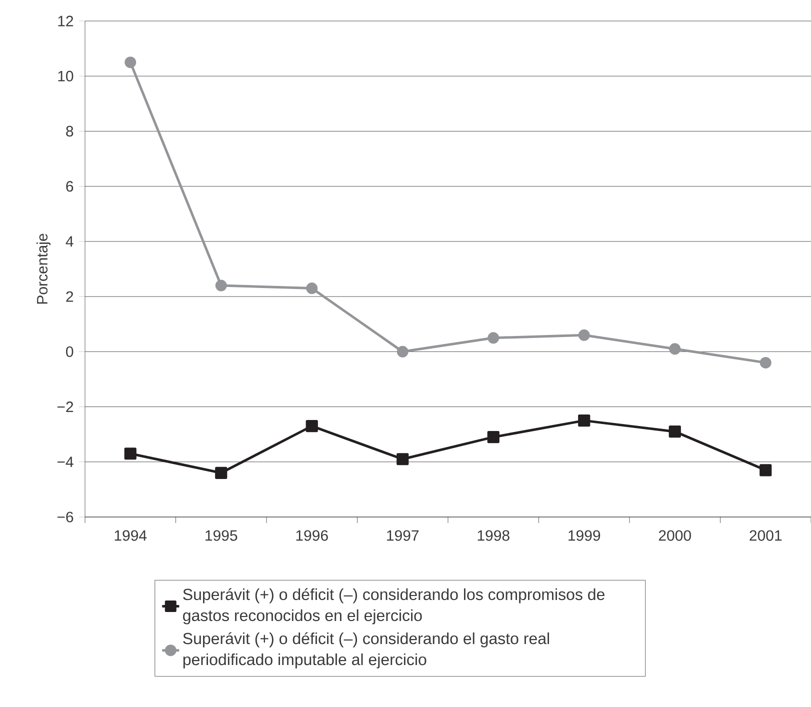 This screenshot has height=707, width=811. Describe the element at coordinates (393, 606) in the screenshot. I see `legend-label: Superávit (+) o déficit (–) considerando los compromisos de gastos reconocidos en el ejercicio` at that location.